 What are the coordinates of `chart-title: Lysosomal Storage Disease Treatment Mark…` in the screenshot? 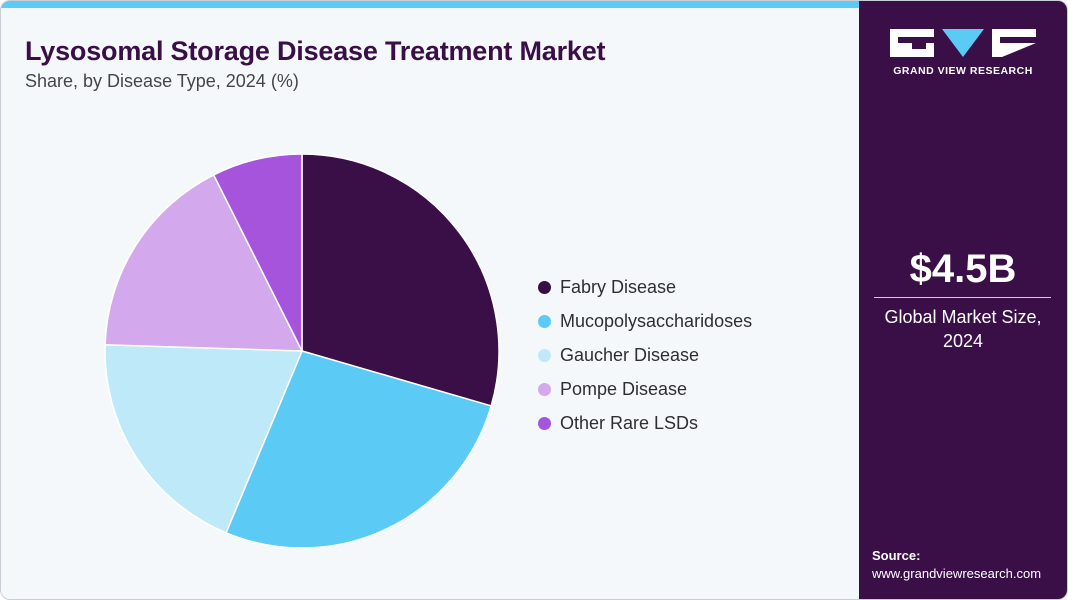 It's located at (315, 51).